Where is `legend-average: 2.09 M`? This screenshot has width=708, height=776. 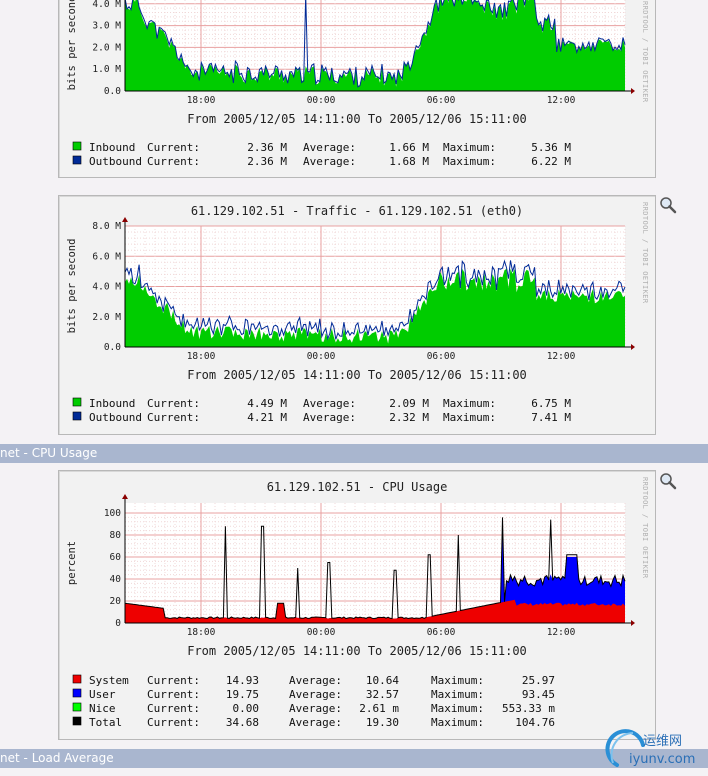
legend-average: 2.09 M is located at coordinates (409, 403).